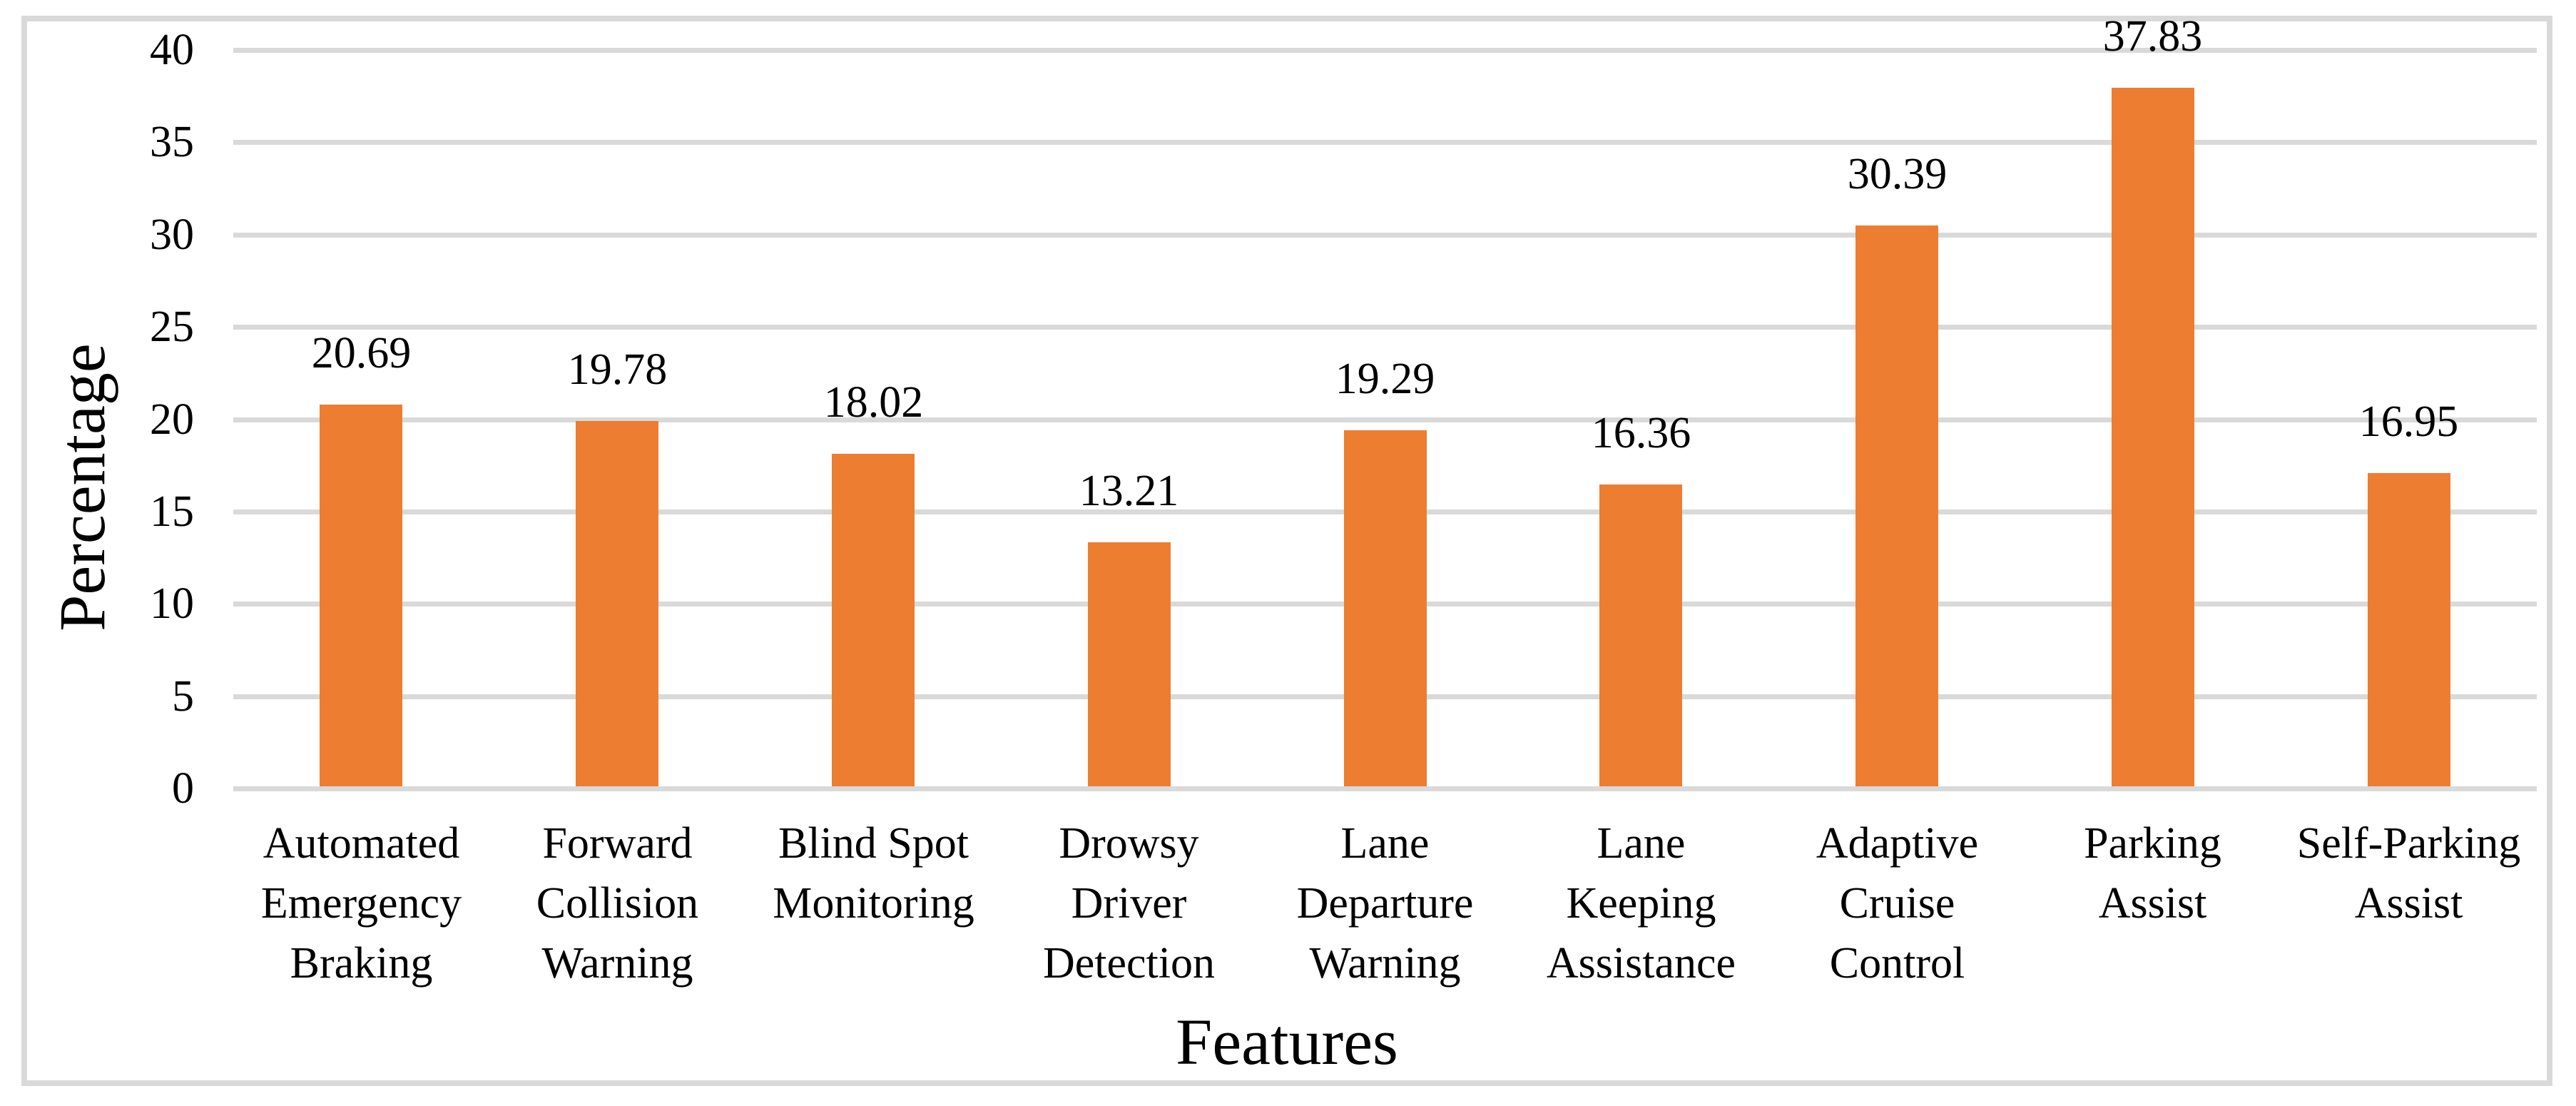 The height and width of the screenshot is (1106, 2576). What do you see at coordinates (2152, 36) in the screenshot?
I see `bar-value-label: 37.83` at bounding box center [2152, 36].